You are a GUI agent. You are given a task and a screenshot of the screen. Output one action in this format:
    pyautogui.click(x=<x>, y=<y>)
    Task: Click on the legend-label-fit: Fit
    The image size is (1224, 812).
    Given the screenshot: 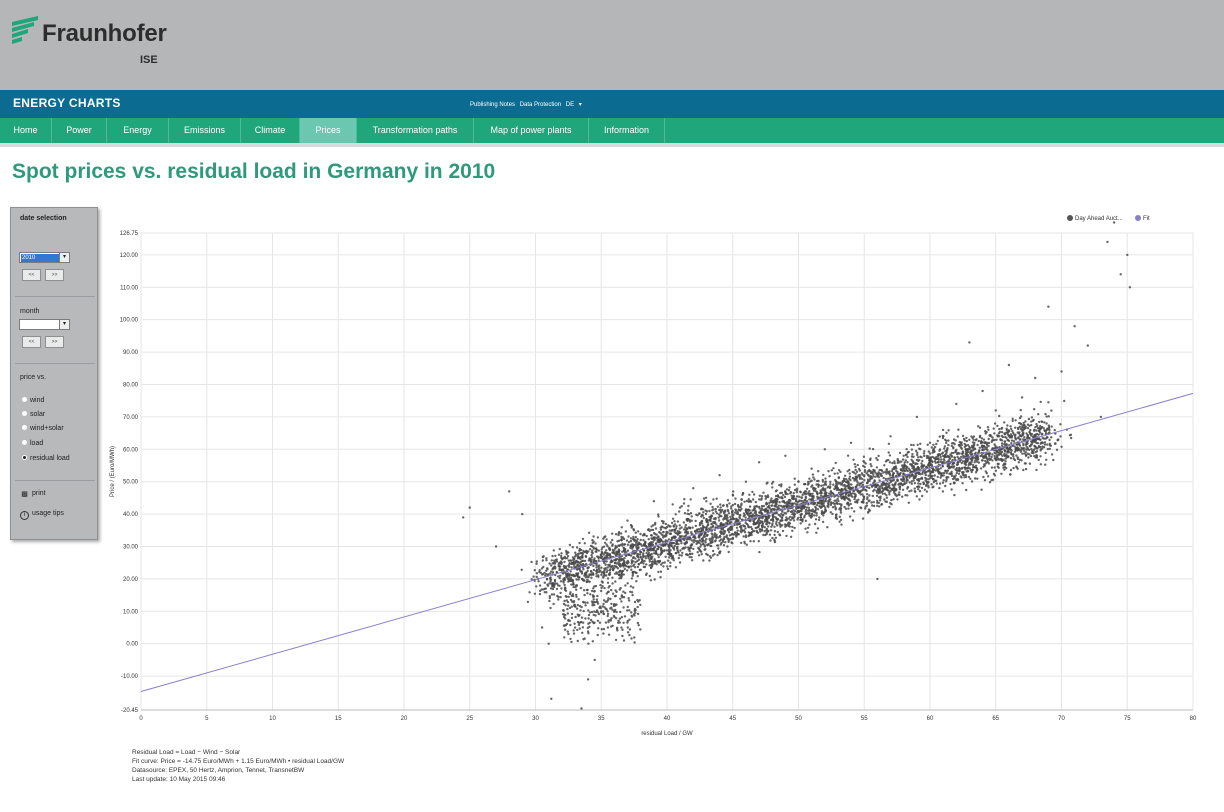 What is the action you would take?
    pyautogui.click(x=1146, y=219)
    